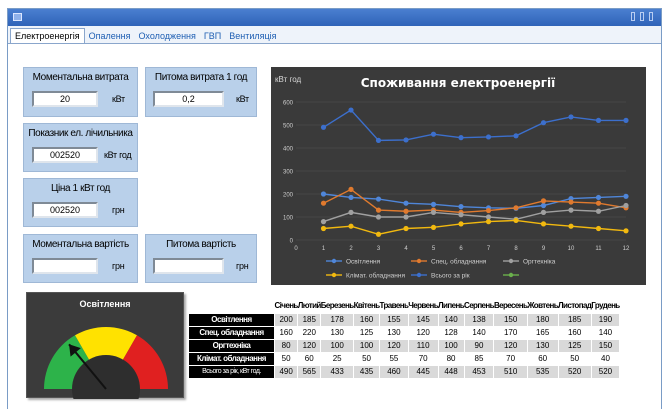 Image resolution: width=669 pixels, height=416 pixels. What do you see at coordinates (212, 36) in the screenshot?
I see `tab-hot-water: ГВП` at bounding box center [212, 36].